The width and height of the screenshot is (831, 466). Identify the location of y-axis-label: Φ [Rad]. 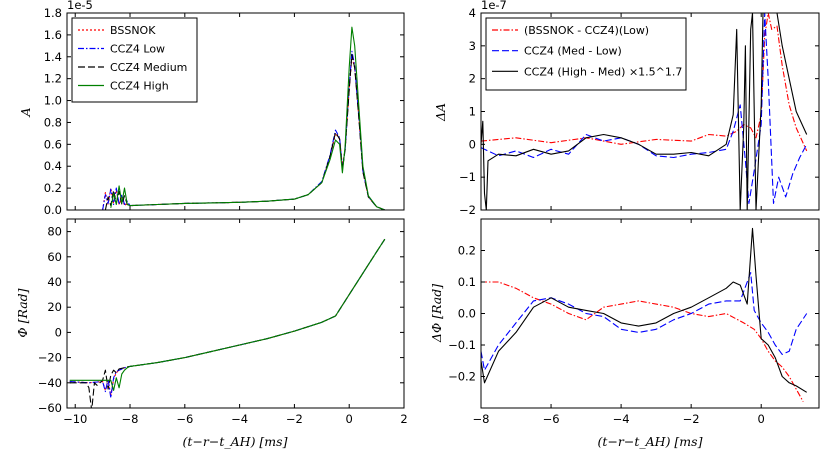
(22, 312).